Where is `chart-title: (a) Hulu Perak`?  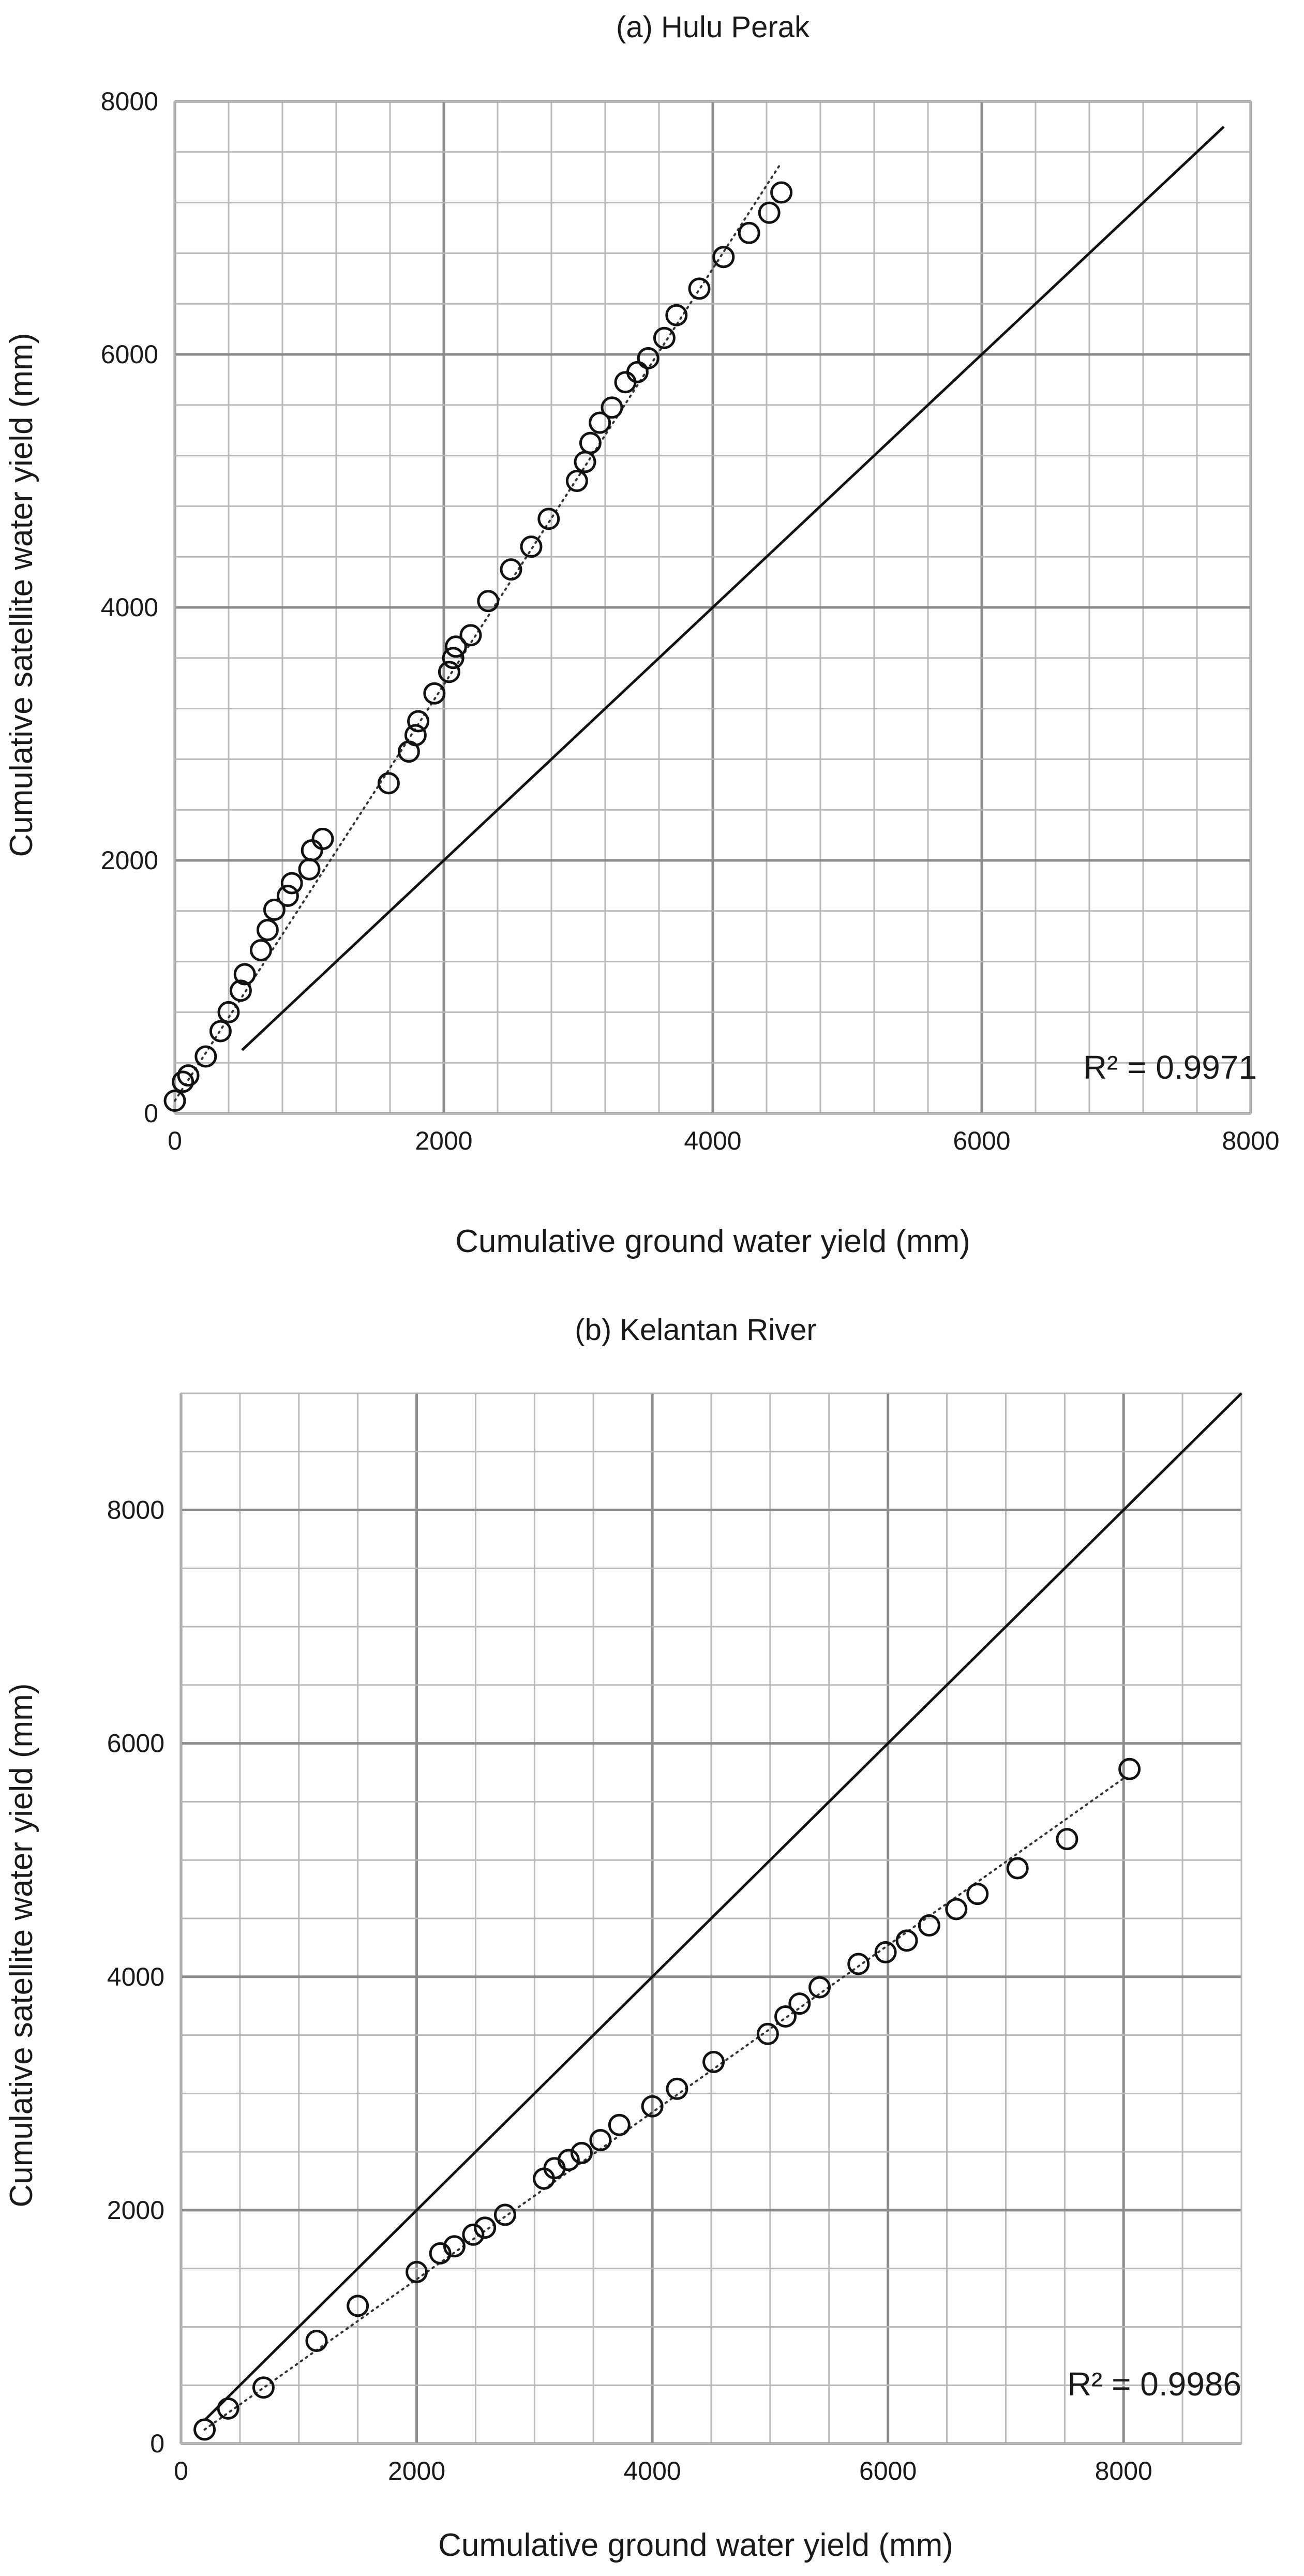 chart-title: (a) Hulu Perak is located at coordinates (713, 27).